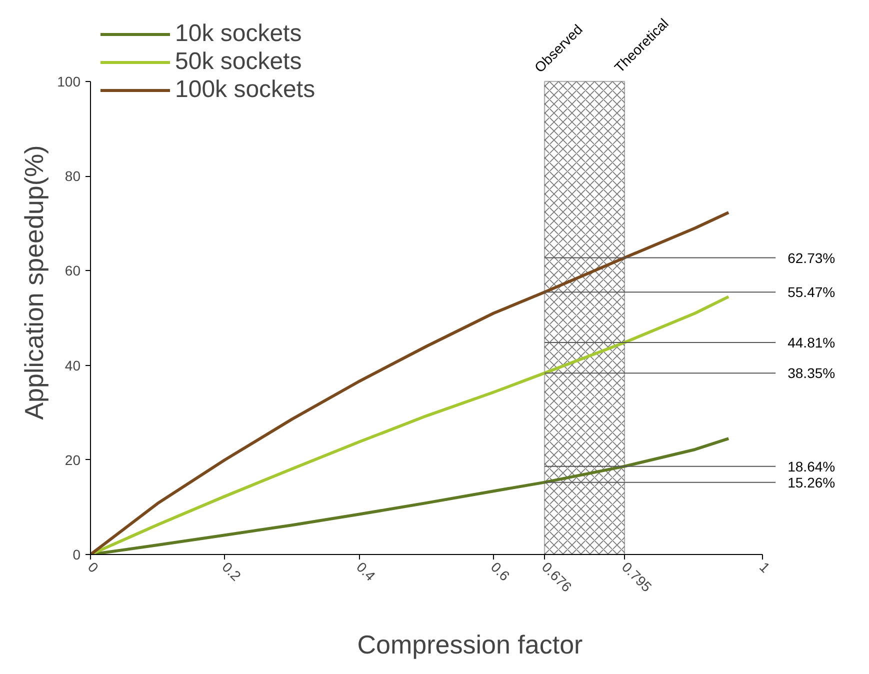  I want to click on y-tick-label: 0, so click(76, 554).